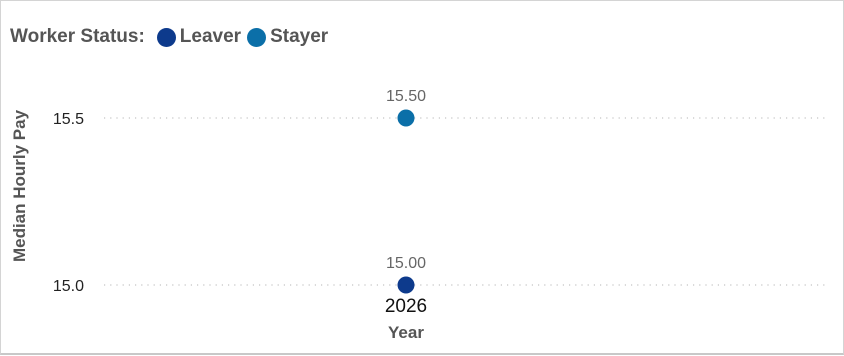 This screenshot has width=844, height=356. I want to click on legend-label-stayer: Stayer, so click(299, 36).